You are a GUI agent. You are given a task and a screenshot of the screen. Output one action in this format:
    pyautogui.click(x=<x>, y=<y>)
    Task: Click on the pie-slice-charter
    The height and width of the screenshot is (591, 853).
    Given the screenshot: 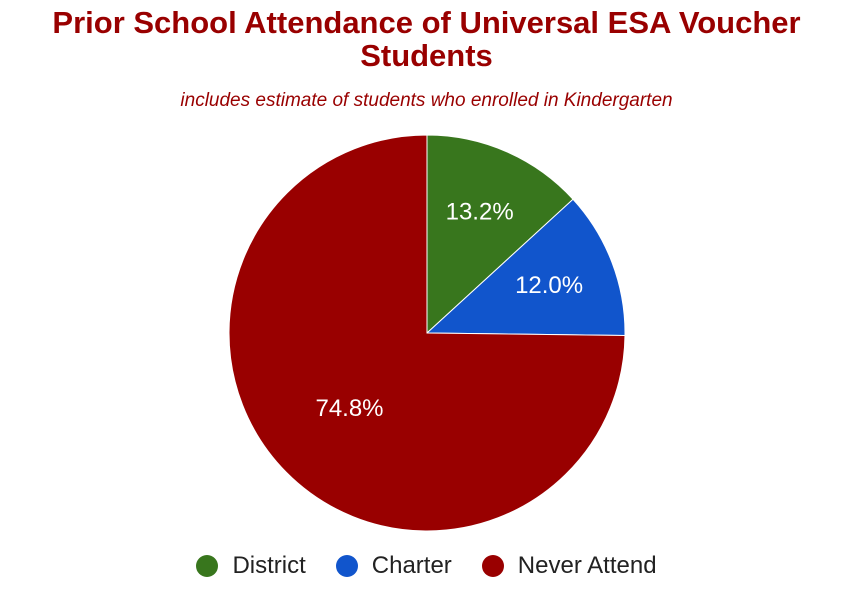 What is the action you would take?
    pyautogui.click(x=525, y=267)
    